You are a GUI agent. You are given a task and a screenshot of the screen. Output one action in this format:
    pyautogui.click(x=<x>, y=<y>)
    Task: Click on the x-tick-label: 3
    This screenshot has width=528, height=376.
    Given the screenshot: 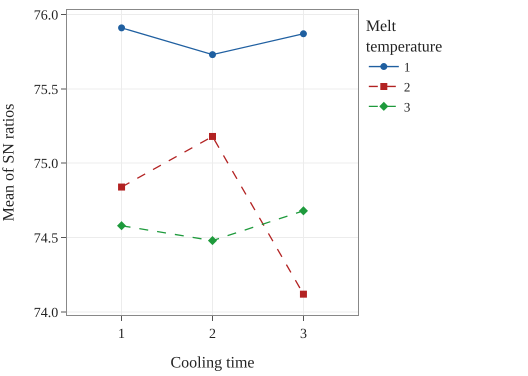 What is the action you would take?
    pyautogui.click(x=303, y=334)
    